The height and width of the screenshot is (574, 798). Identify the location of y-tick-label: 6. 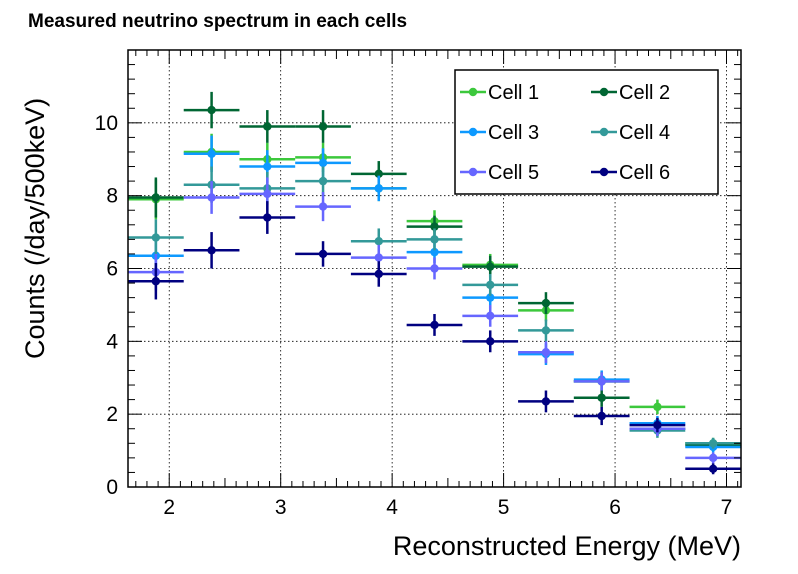
(112, 269).